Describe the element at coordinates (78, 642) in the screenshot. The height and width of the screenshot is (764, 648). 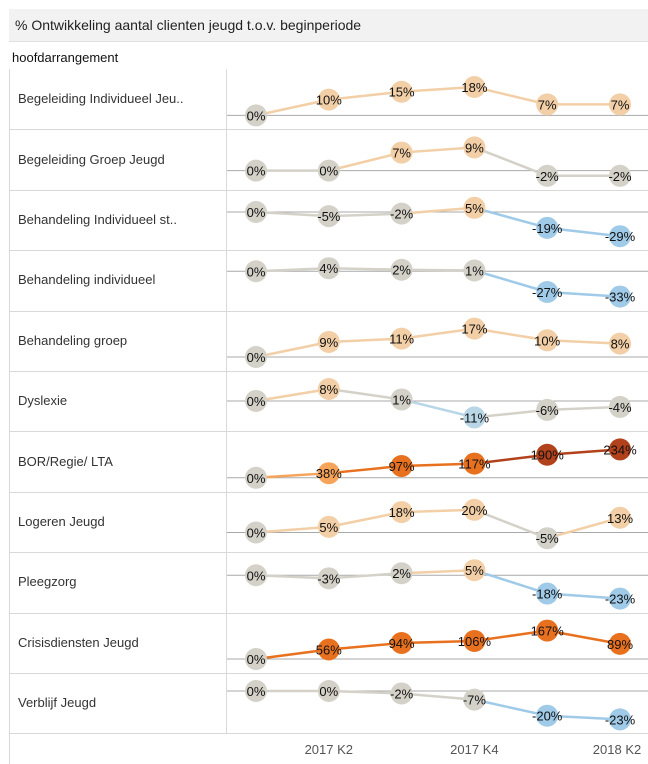
I see `row-label: Crisisdiensten Jeugd` at that location.